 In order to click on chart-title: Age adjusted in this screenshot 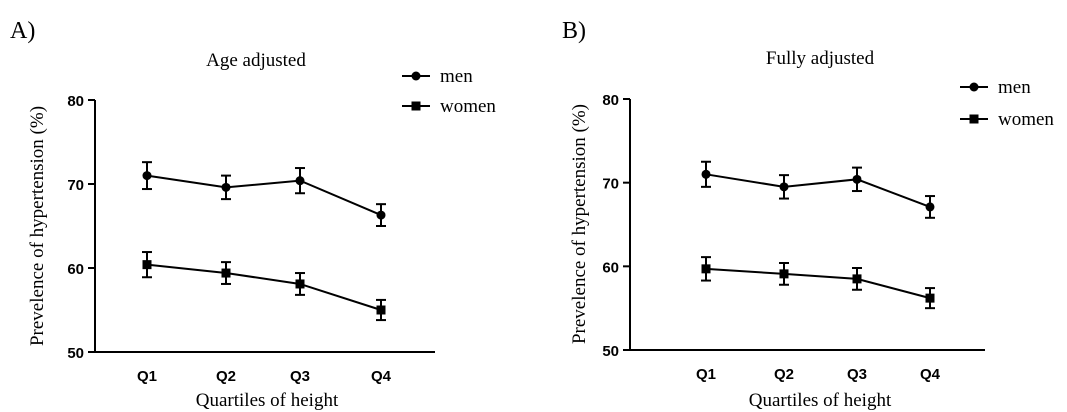, I will do `click(256, 60)`.